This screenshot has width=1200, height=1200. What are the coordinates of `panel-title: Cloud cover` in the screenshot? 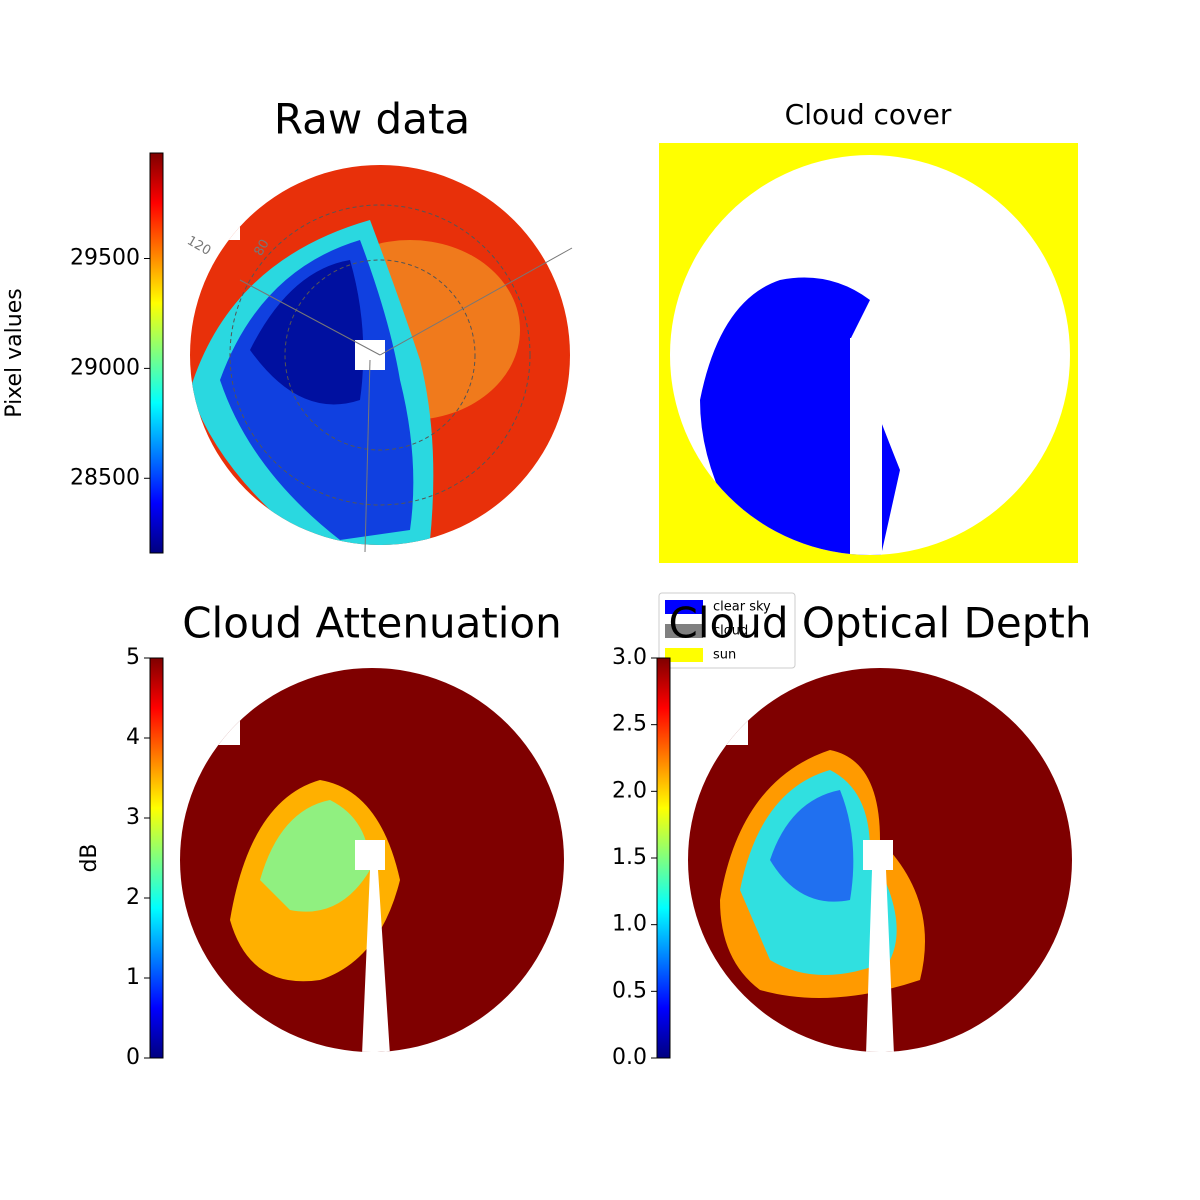 It's located at (868, 114).